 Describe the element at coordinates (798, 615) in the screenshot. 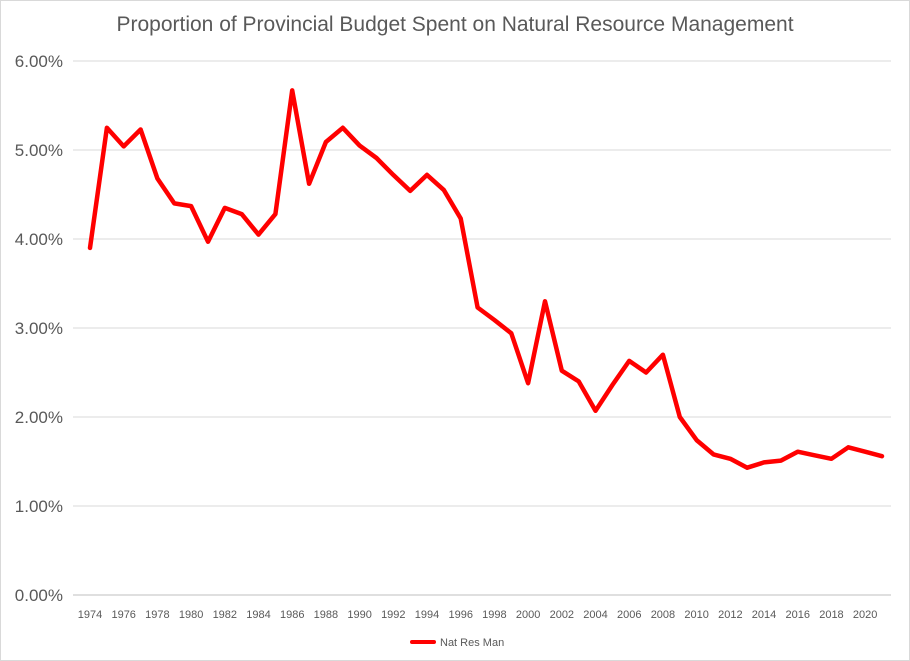

I see `x-tick-label: 2016` at that location.